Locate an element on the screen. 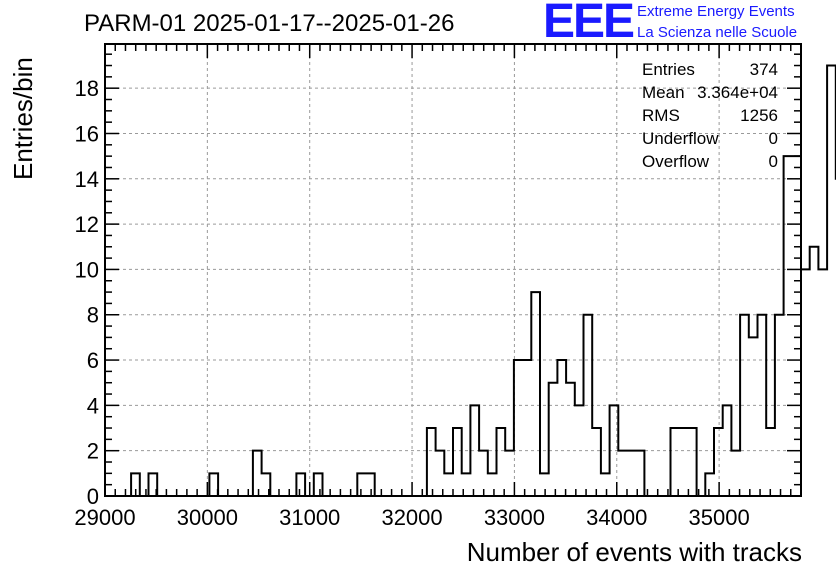 The height and width of the screenshot is (572, 836). stats-overflow-value: 0 is located at coordinates (773, 161).